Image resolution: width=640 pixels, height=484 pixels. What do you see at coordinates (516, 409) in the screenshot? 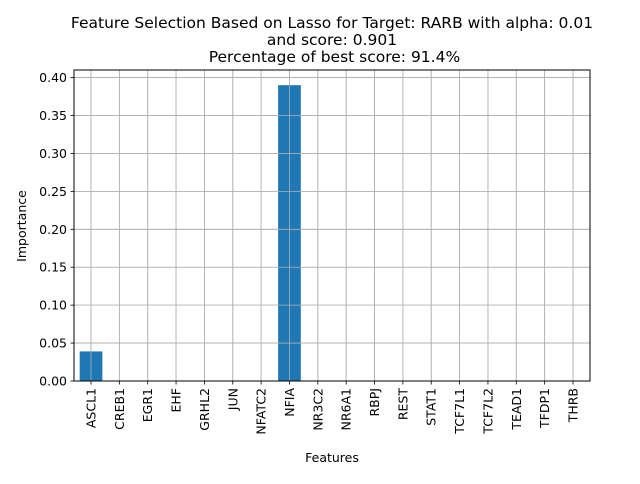
I see `x-tick-label: TEAD1` at bounding box center [516, 409].